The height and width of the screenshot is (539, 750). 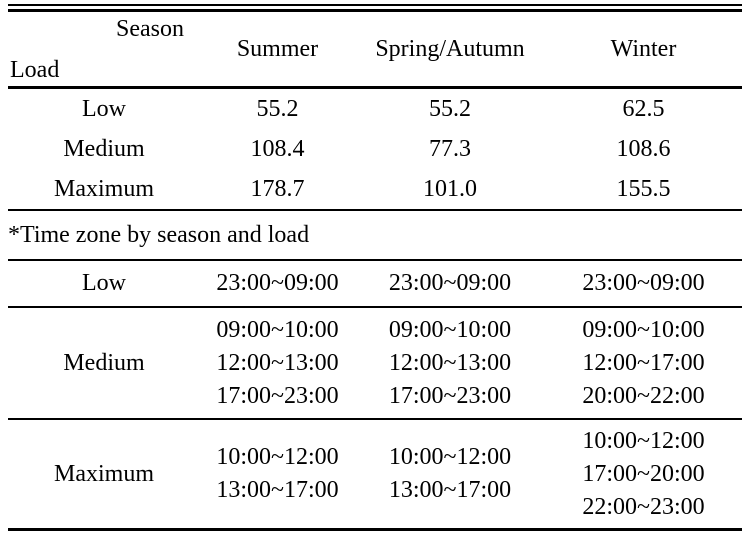 What do you see at coordinates (375, 529) in the screenshot?
I see `table-bottom-rule` at bounding box center [375, 529].